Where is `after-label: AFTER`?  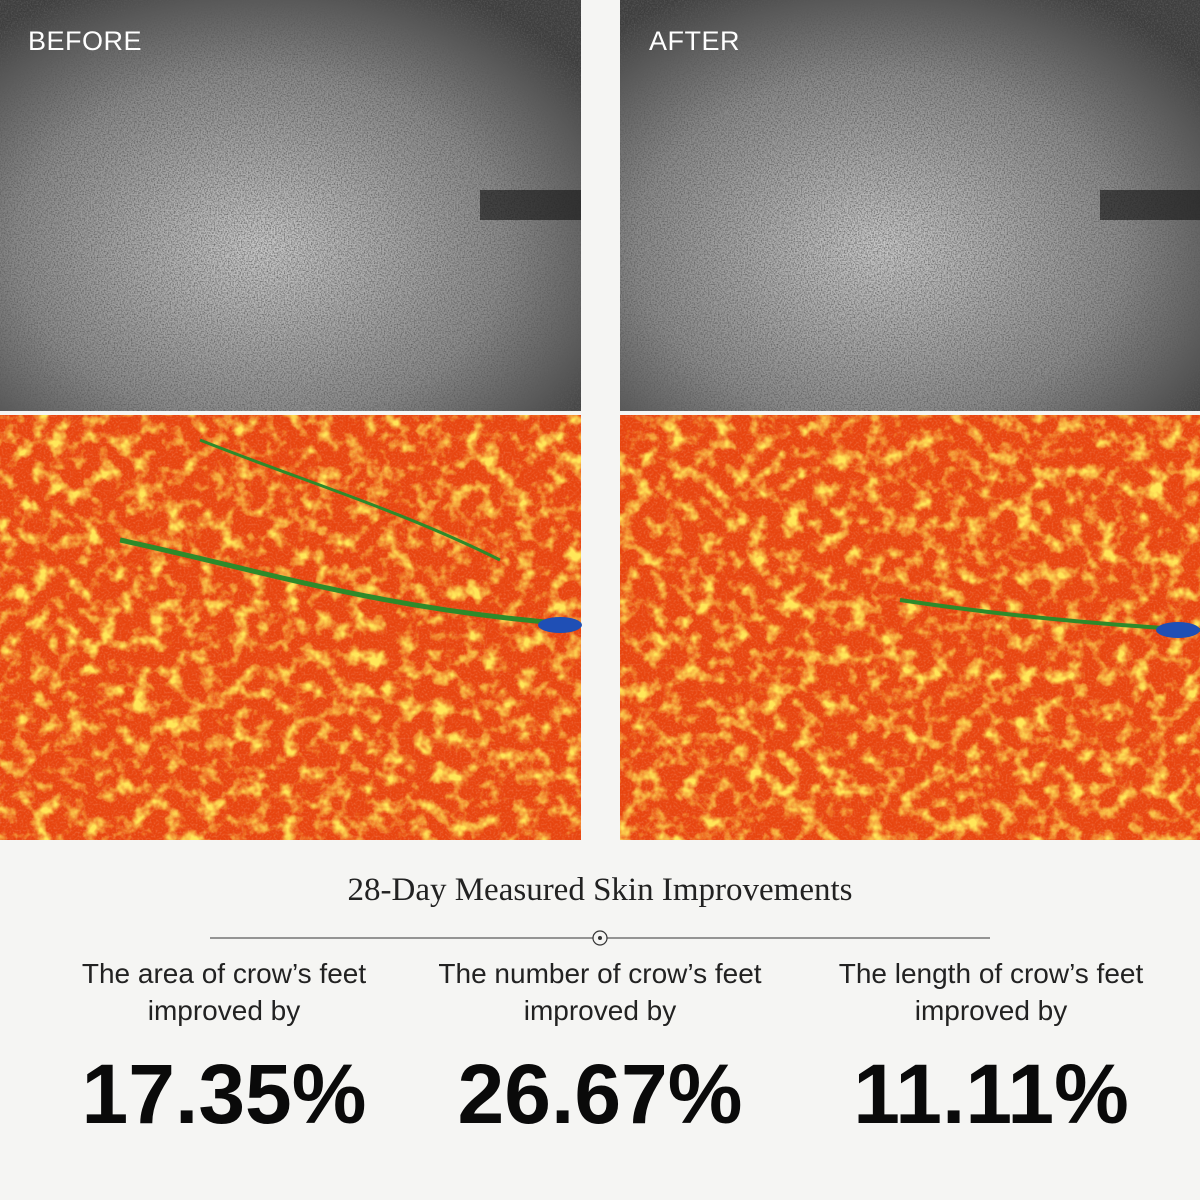 after-label: AFTER is located at coordinates (695, 41).